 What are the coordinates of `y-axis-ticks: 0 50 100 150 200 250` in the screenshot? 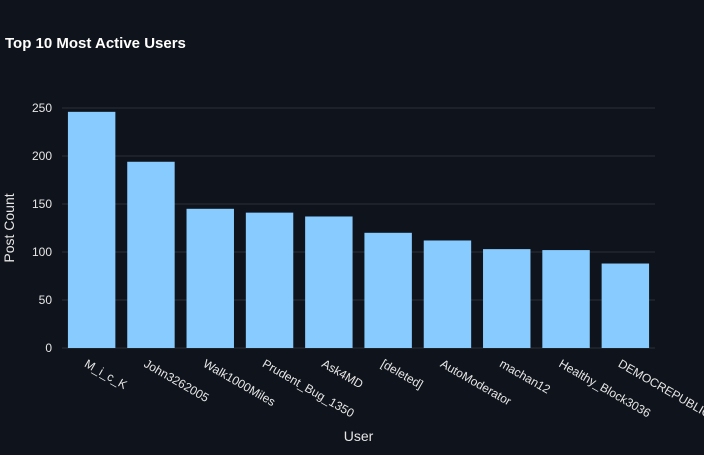 It's located at (42, 228).